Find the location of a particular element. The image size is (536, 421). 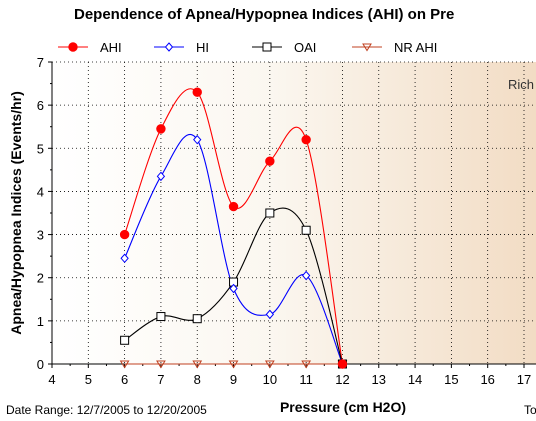

legend-marker-oai is located at coordinates (267, 47).